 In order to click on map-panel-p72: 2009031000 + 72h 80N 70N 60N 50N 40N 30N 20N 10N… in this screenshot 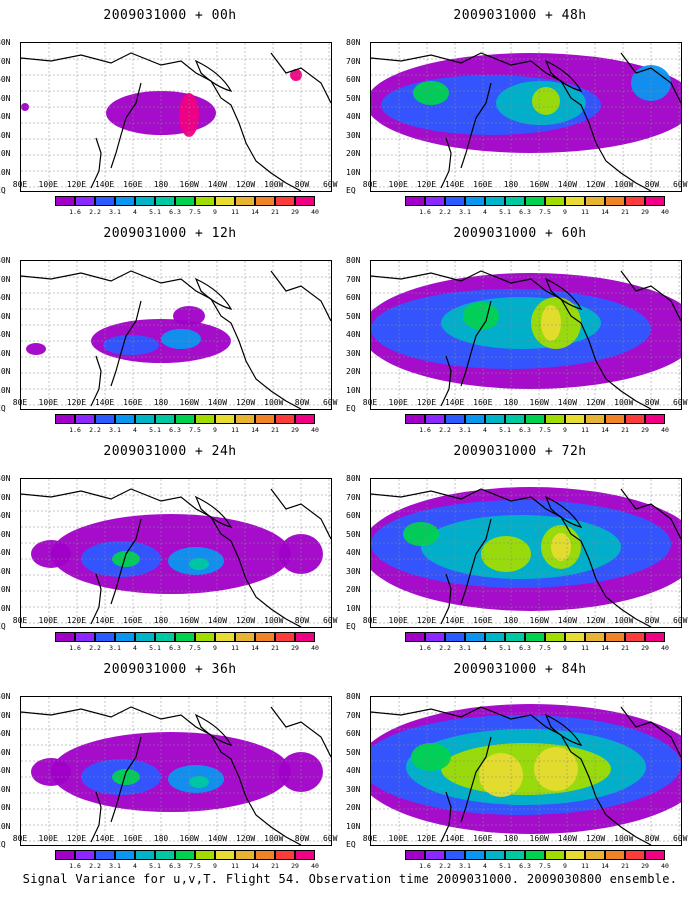, I will do `click(518, 546)`.